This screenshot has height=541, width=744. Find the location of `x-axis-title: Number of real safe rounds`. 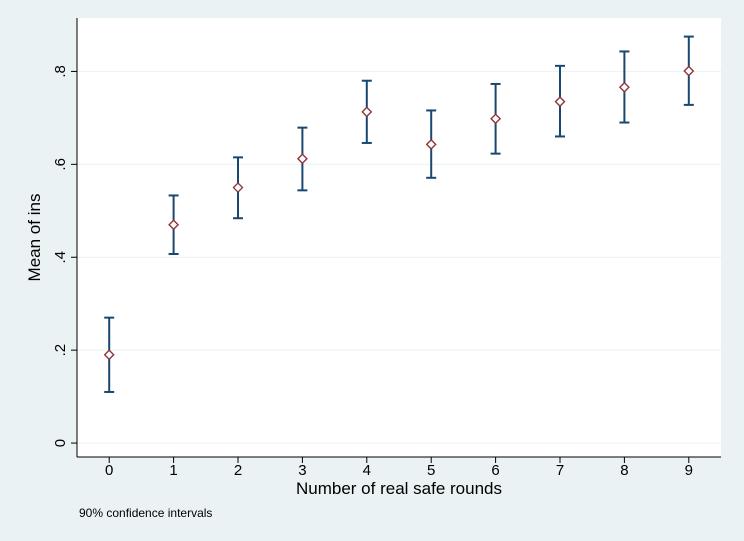

x-axis-title: Number of real safe rounds is located at coordinates (399, 488).